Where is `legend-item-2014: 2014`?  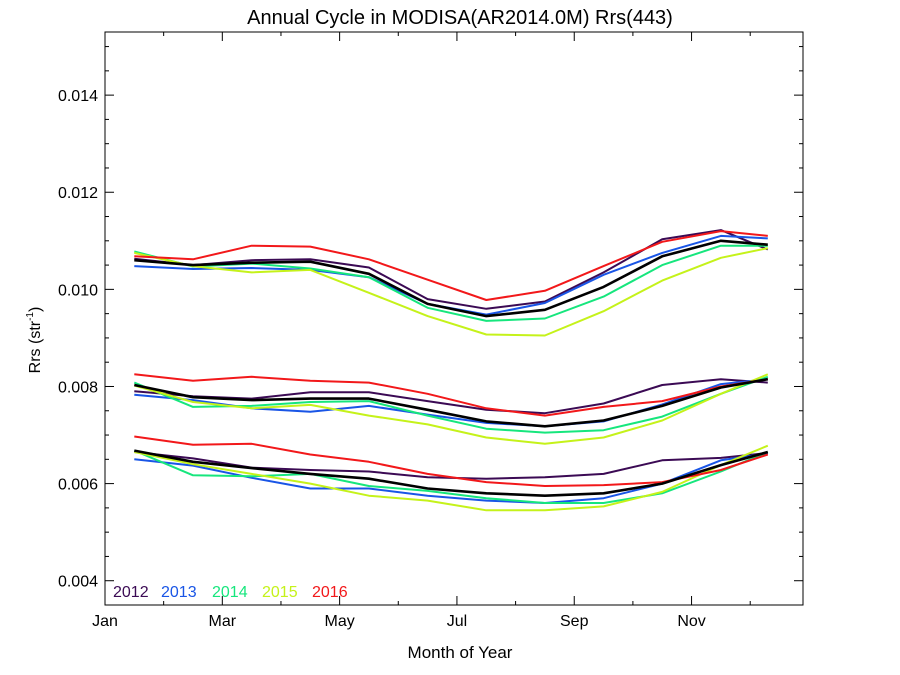
legend-item-2014: 2014 is located at coordinates (230, 592).